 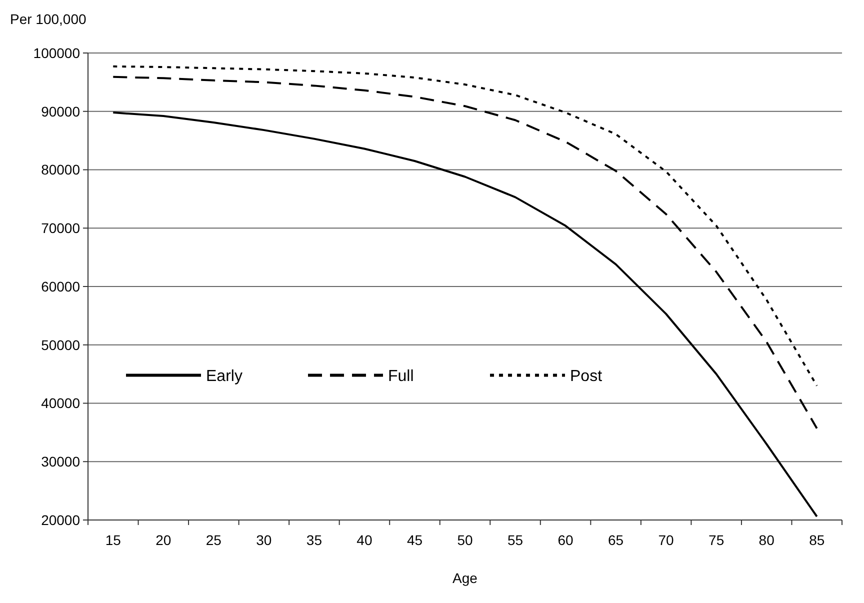 What do you see at coordinates (586, 376) in the screenshot?
I see `legend-label: Post` at bounding box center [586, 376].